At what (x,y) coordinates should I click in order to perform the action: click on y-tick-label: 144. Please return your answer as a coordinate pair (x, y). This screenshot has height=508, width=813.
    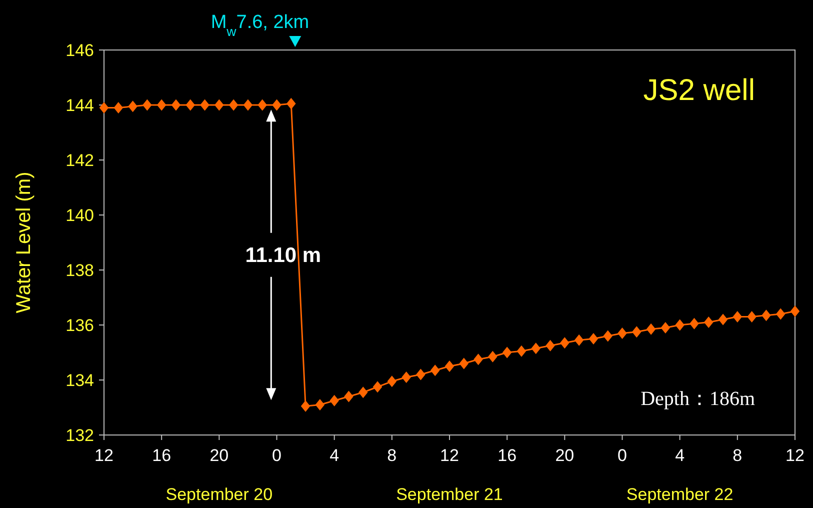
    Looking at the image, I should click on (80, 105).